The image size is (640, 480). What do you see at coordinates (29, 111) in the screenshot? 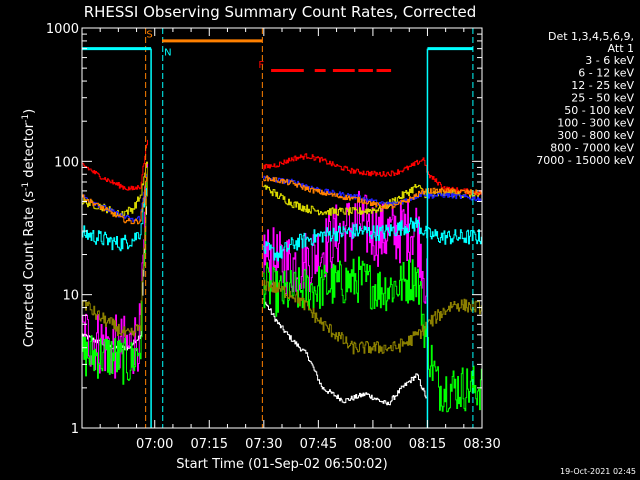
I see `y-axis-label-part-3: )` at bounding box center [29, 111].